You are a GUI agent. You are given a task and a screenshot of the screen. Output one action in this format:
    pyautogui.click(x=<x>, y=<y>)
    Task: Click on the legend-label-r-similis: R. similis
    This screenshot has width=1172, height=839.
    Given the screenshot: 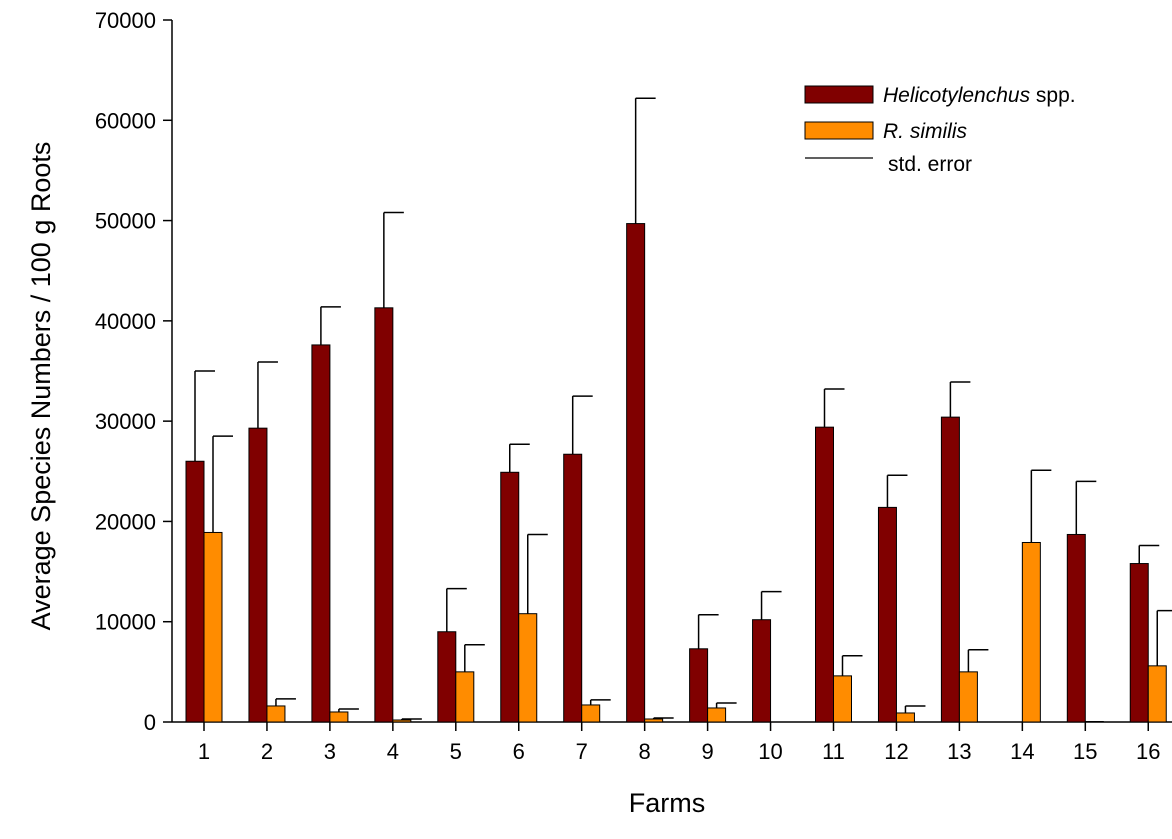 What is the action you would take?
    pyautogui.click(x=925, y=131)
    